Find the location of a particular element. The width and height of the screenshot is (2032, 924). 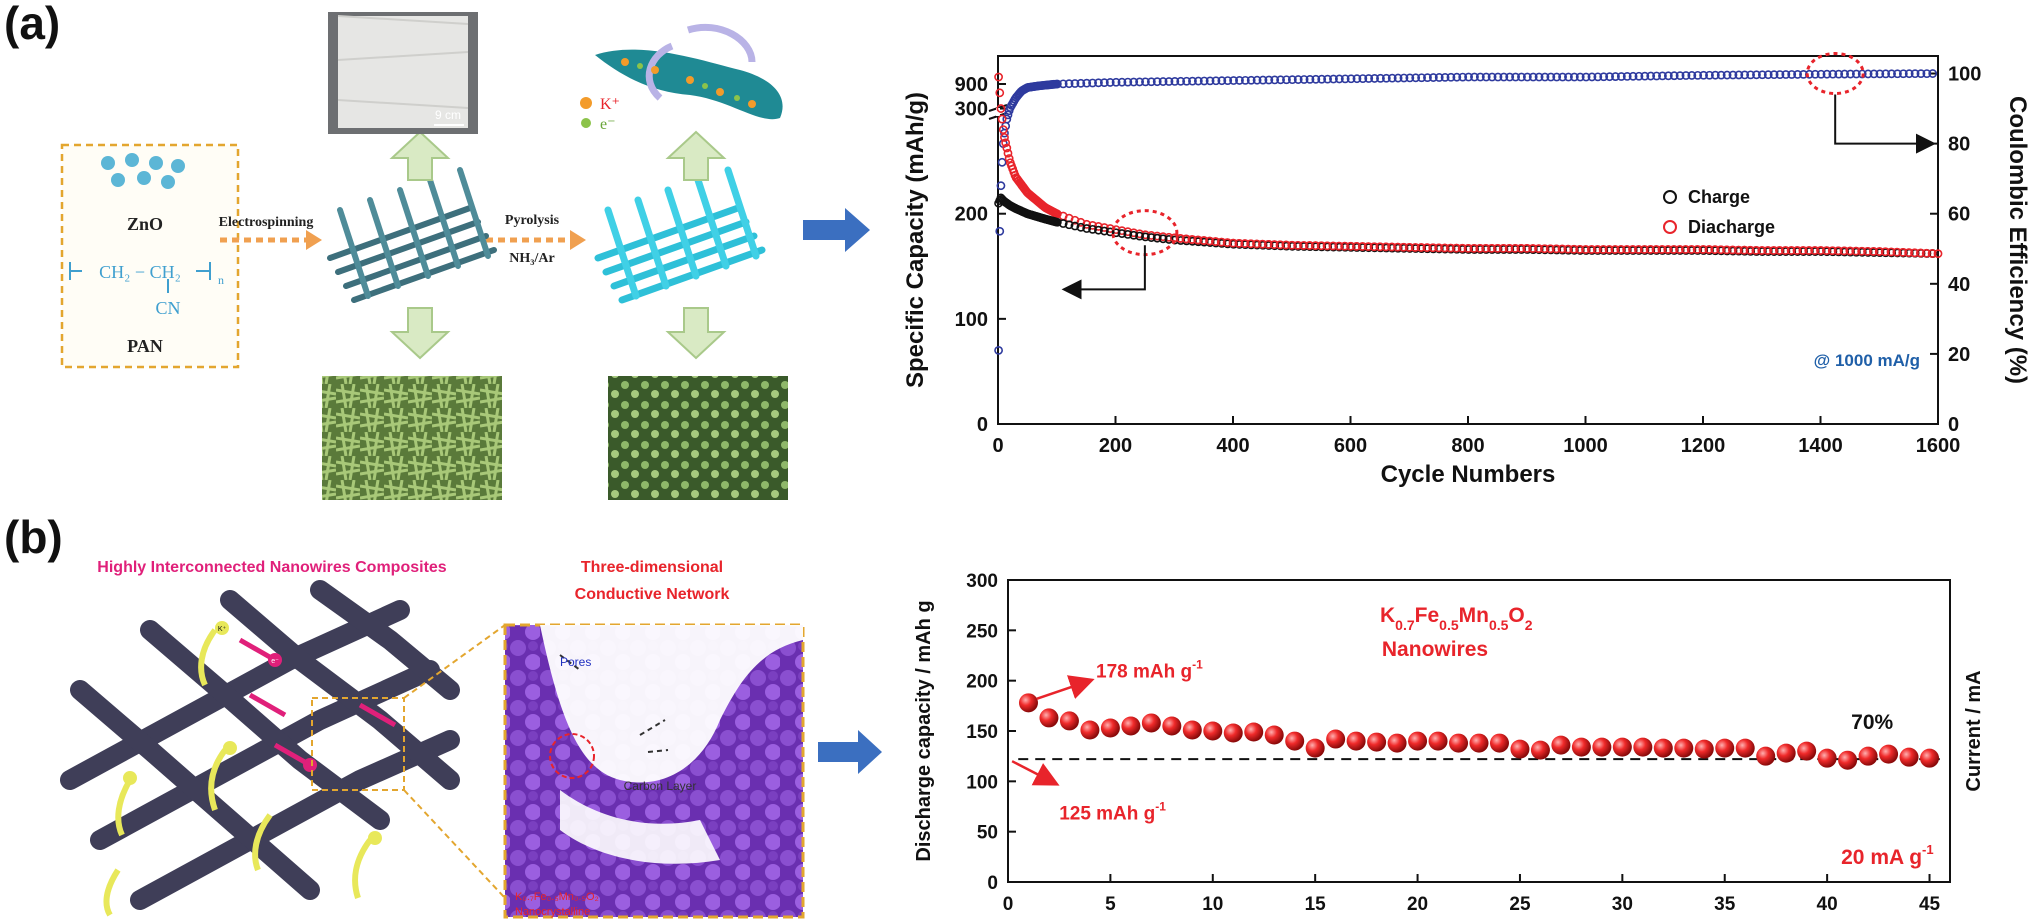

series-discharge-b is located at coordinates (1479, 731).